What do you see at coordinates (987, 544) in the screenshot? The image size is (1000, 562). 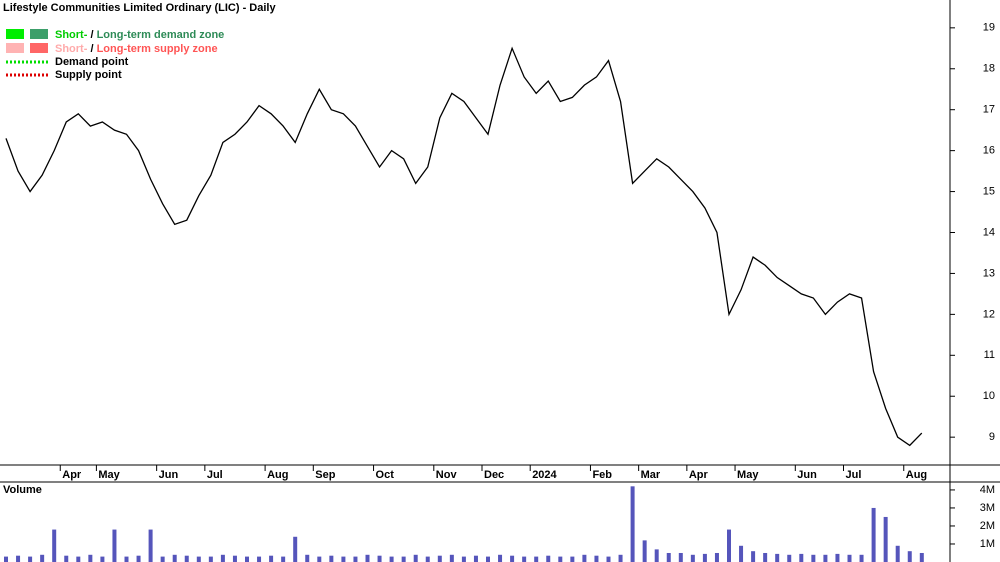 I see `y-tick-label: 1M` at bounding box center [987, 544].